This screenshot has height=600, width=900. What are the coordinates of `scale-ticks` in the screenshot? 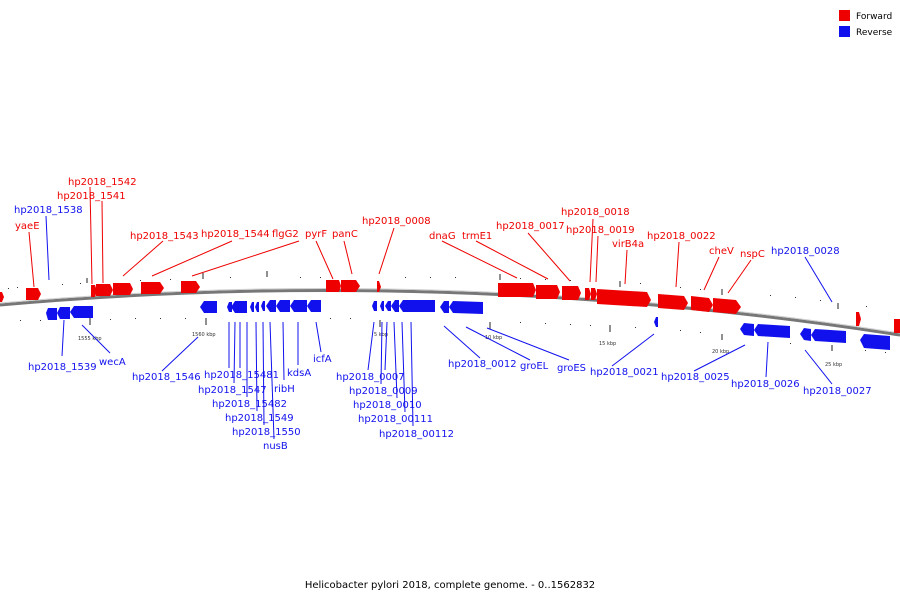 It's located at (462, 311).